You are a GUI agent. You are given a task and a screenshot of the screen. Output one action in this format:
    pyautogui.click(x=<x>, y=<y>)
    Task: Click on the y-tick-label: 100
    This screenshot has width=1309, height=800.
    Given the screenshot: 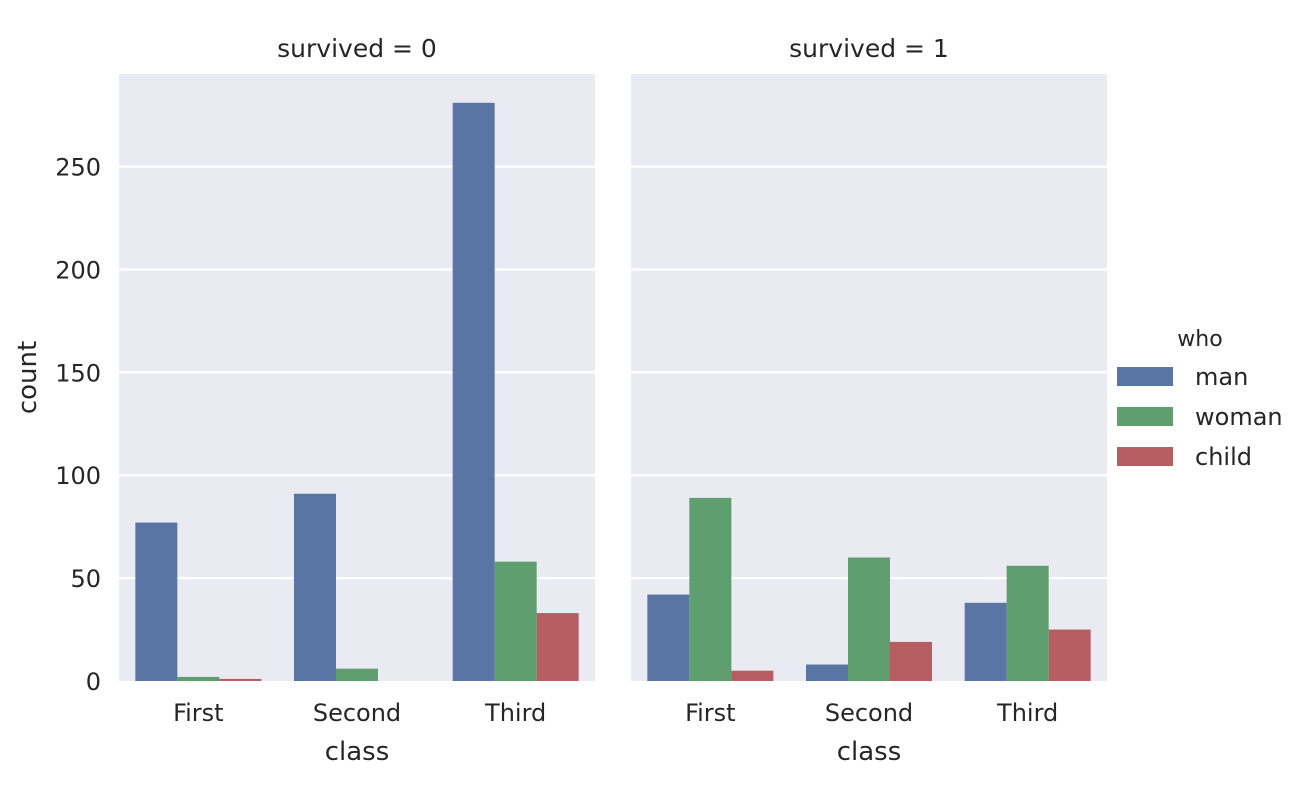 What is the action you would take?
    pyautogui.click(x=78, y=476)
    